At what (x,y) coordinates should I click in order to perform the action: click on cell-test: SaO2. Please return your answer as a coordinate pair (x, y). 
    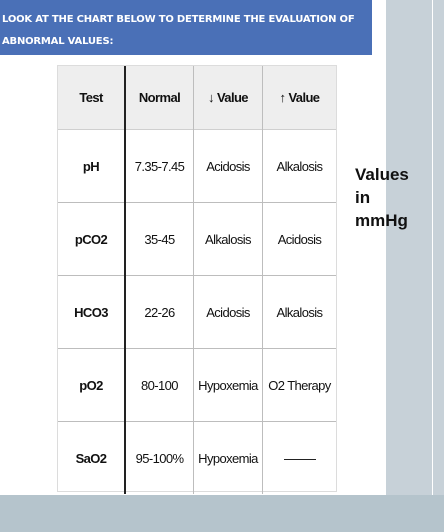
    Looking at the image, I should click on (92, 457).